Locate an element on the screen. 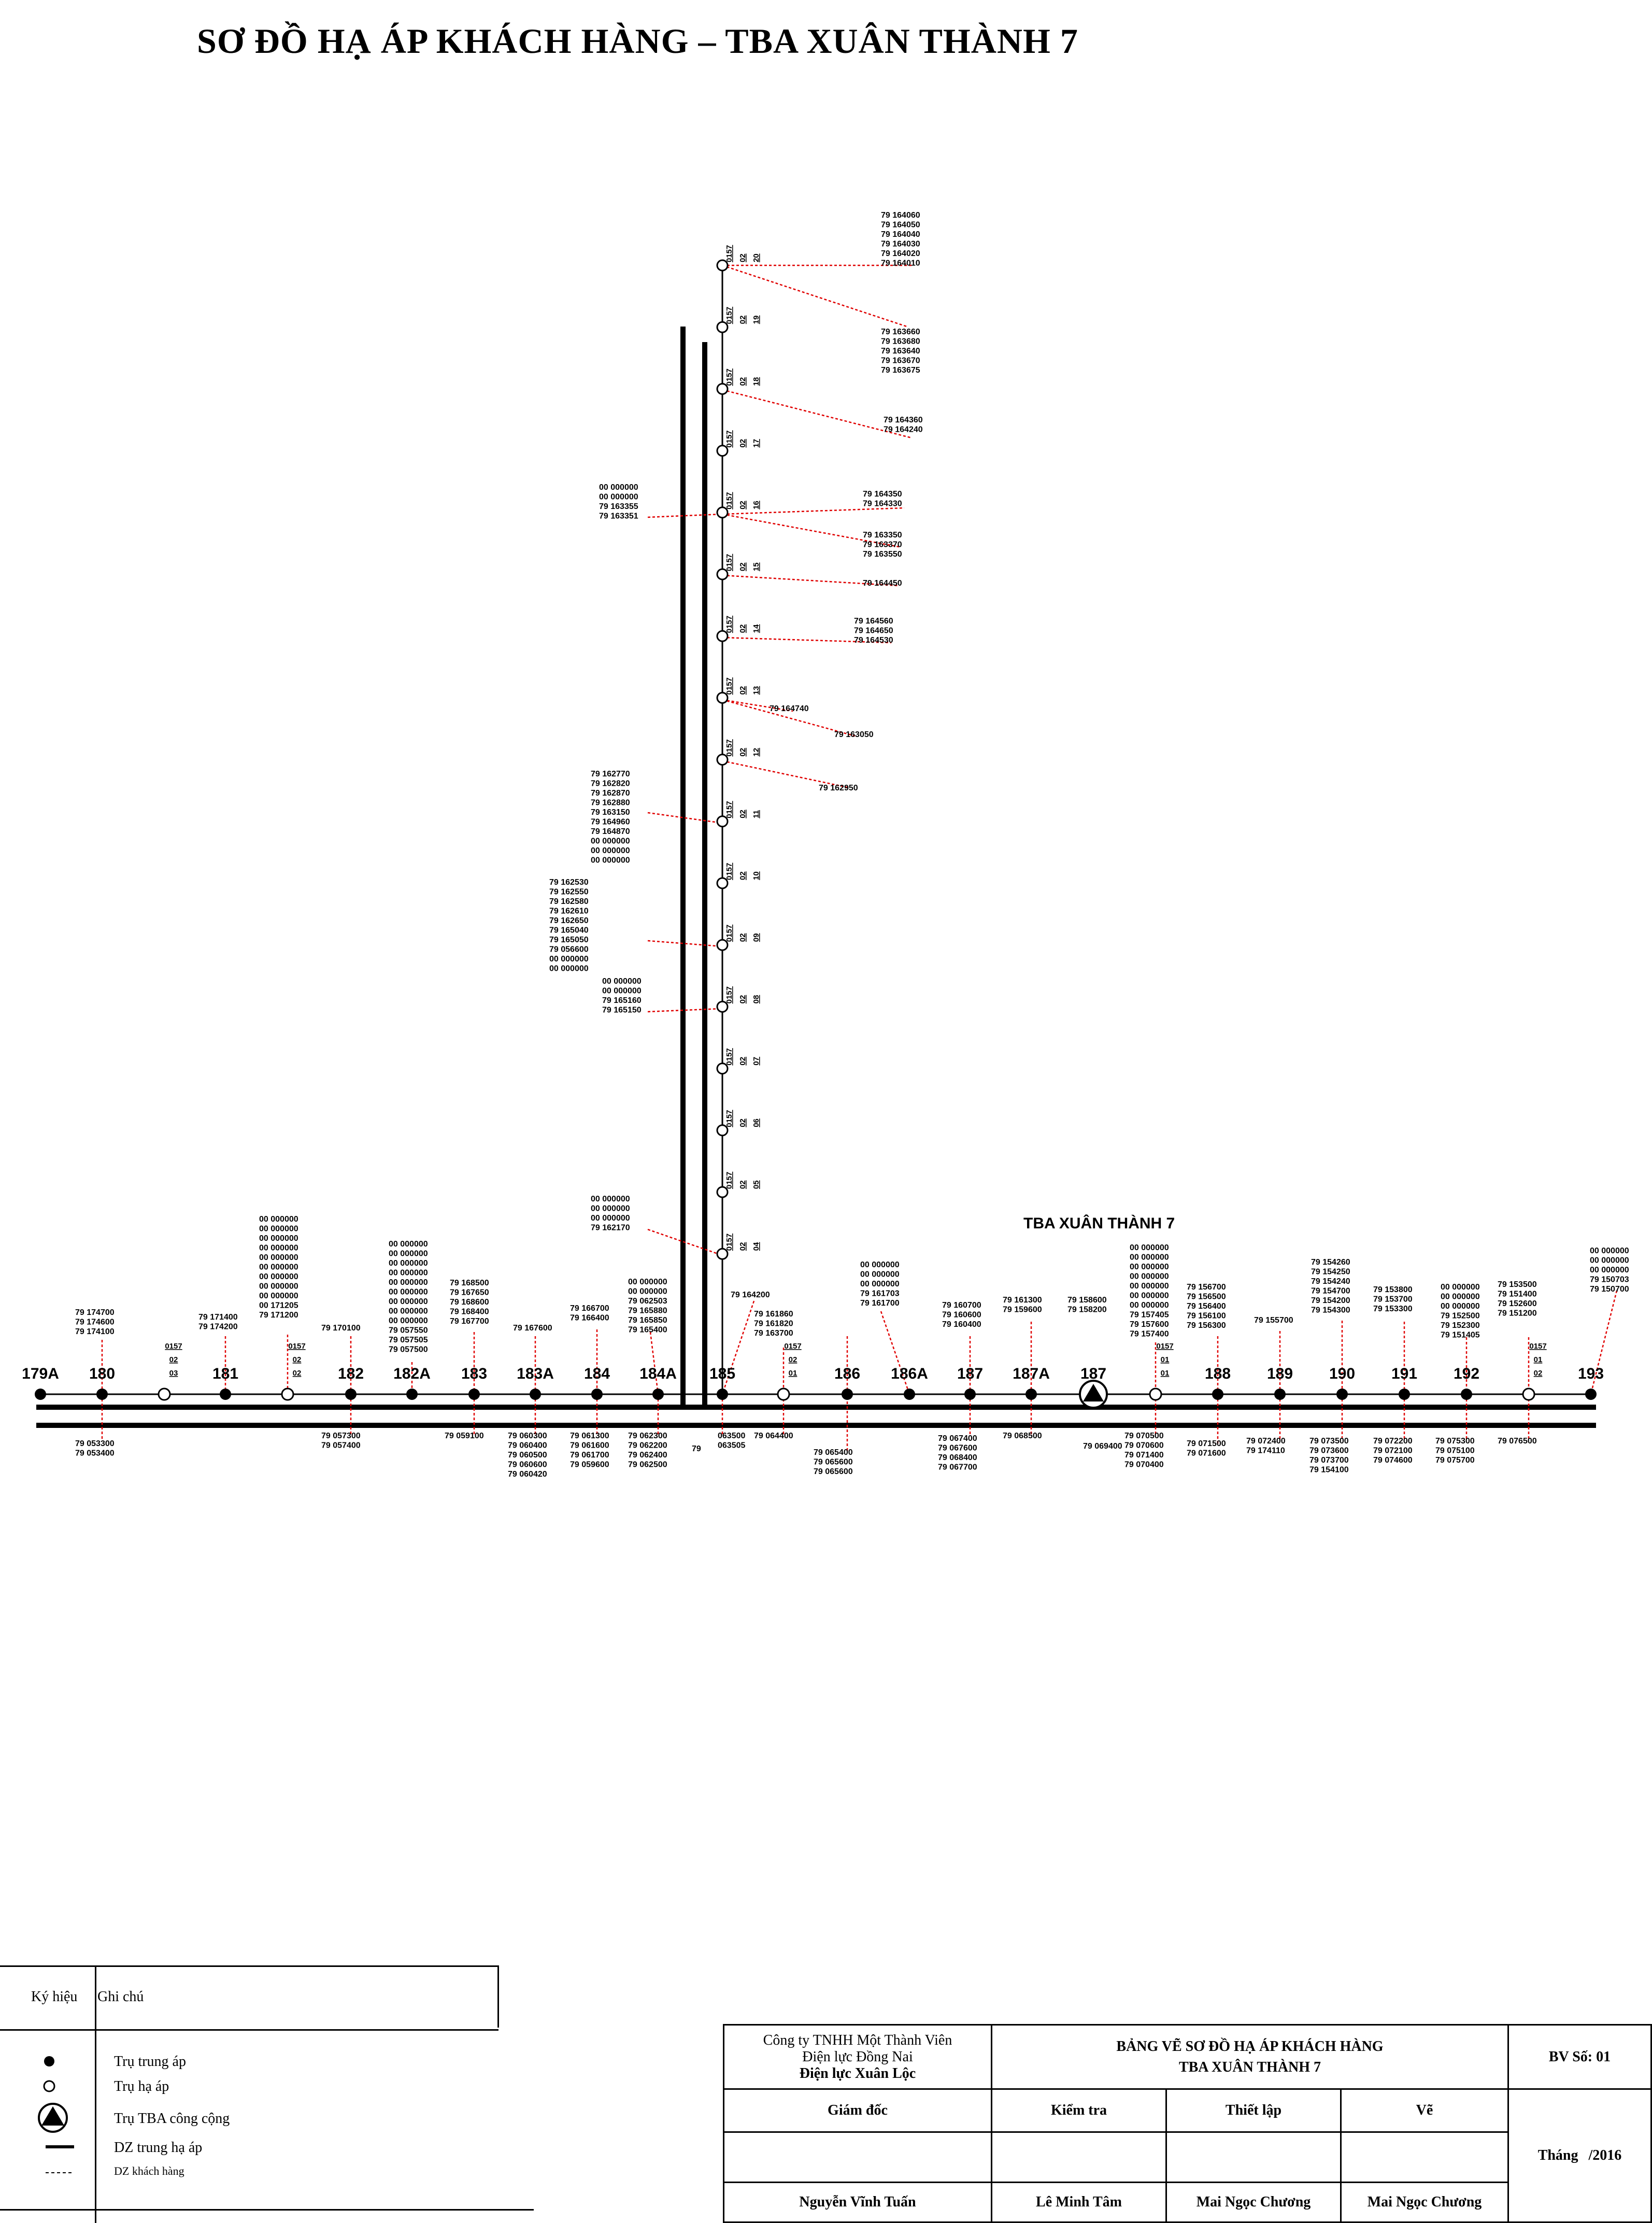 The image size is (1652, 2223). branch-pole-code: 09 is located at coordinates (756, 938).